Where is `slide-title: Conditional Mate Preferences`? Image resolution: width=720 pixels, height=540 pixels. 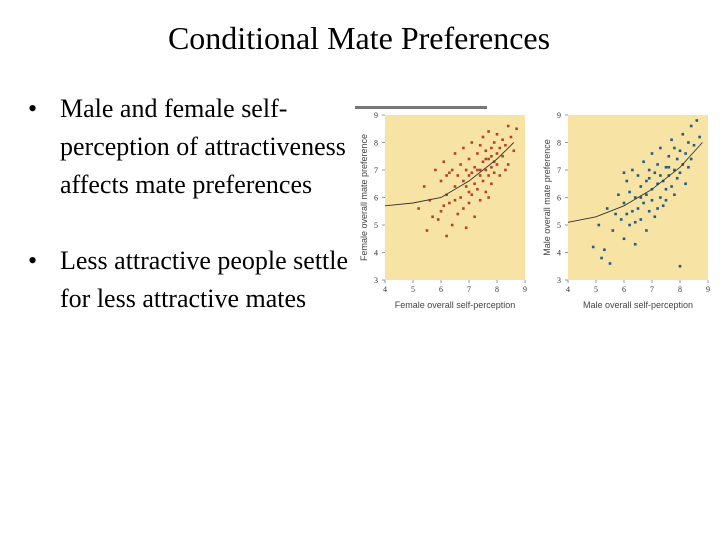
slide-title: Conditional Mate Preferences is located at coordinates (359, 38).